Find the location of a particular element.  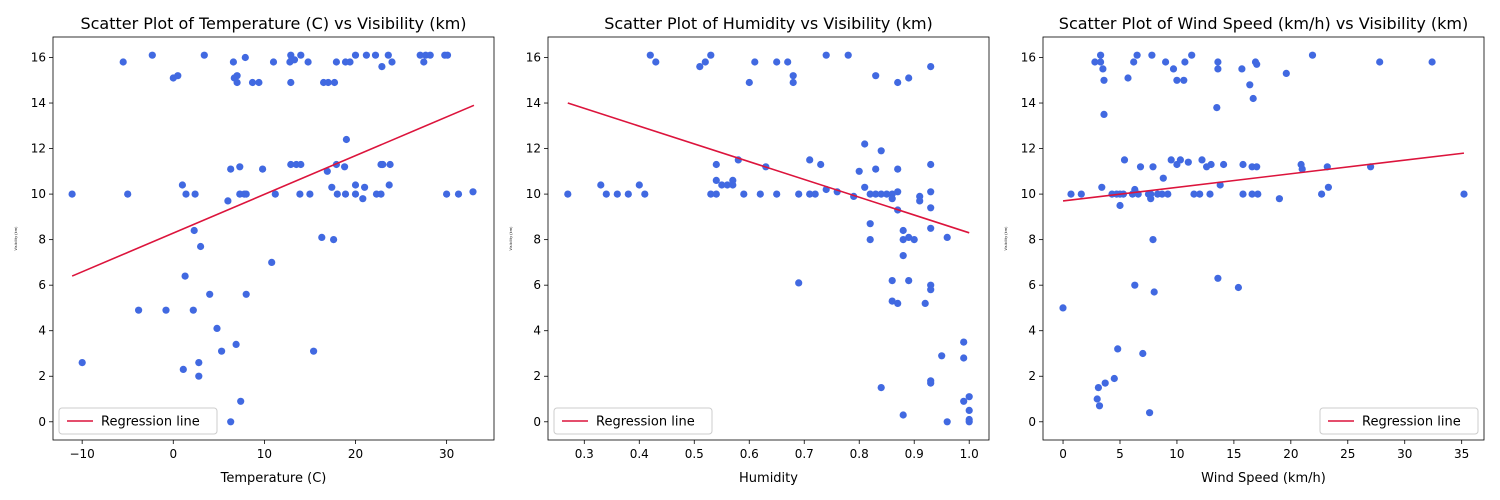

x-axis-label: Temperature (C) is located at coordinates (273, 478).